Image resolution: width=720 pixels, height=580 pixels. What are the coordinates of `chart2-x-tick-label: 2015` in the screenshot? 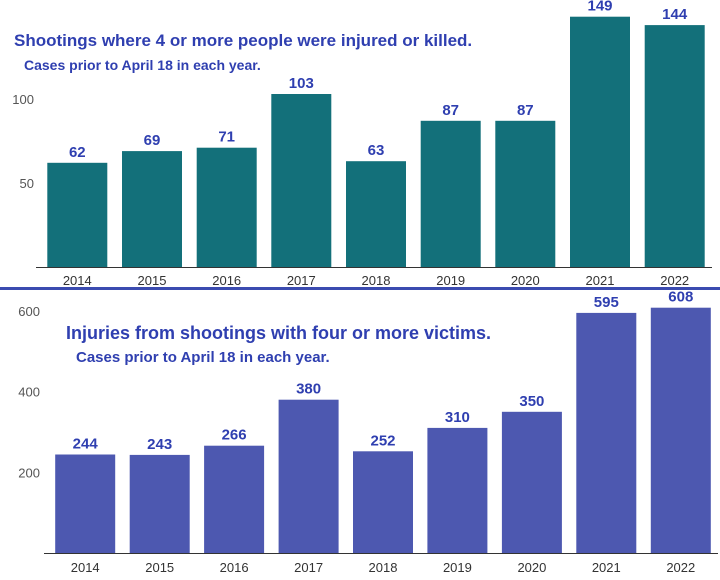 It's located at (159, 567).